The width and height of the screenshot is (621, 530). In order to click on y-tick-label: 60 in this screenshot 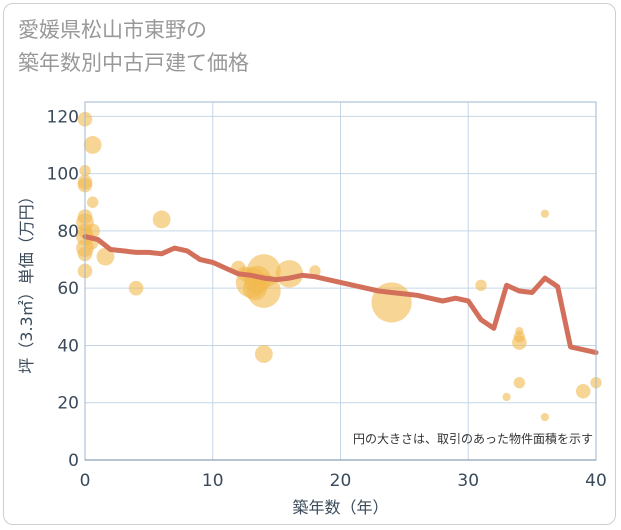, I will do `click(68, 289)`.